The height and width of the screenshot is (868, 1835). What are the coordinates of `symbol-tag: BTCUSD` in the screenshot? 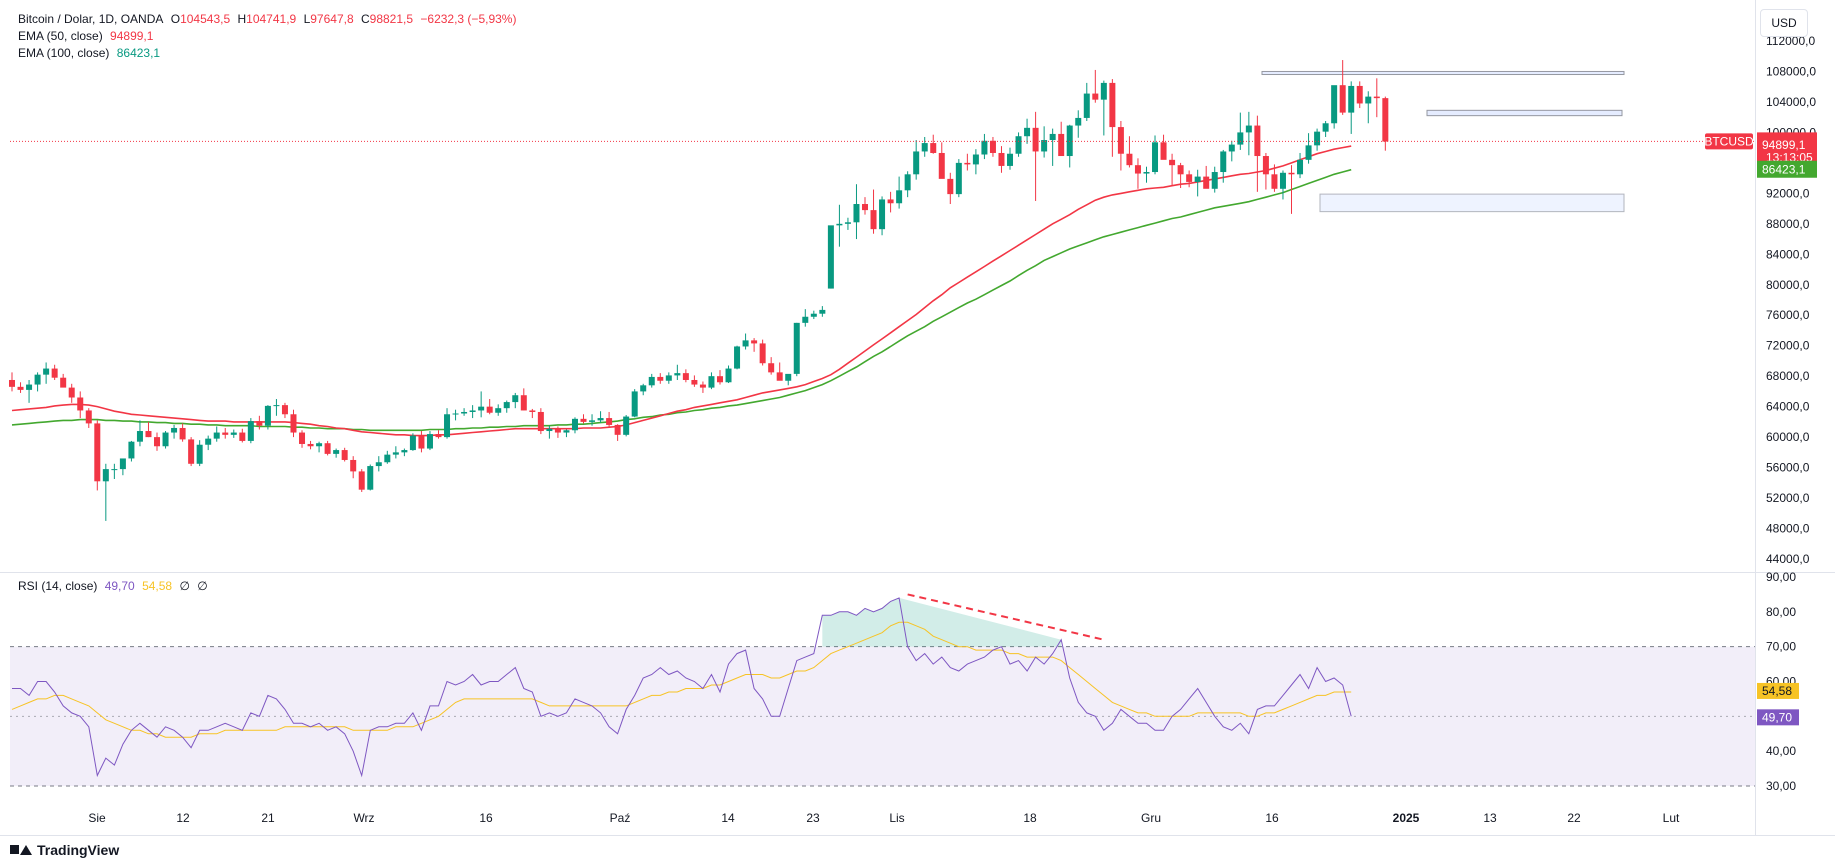 It's located at (1729, 141).